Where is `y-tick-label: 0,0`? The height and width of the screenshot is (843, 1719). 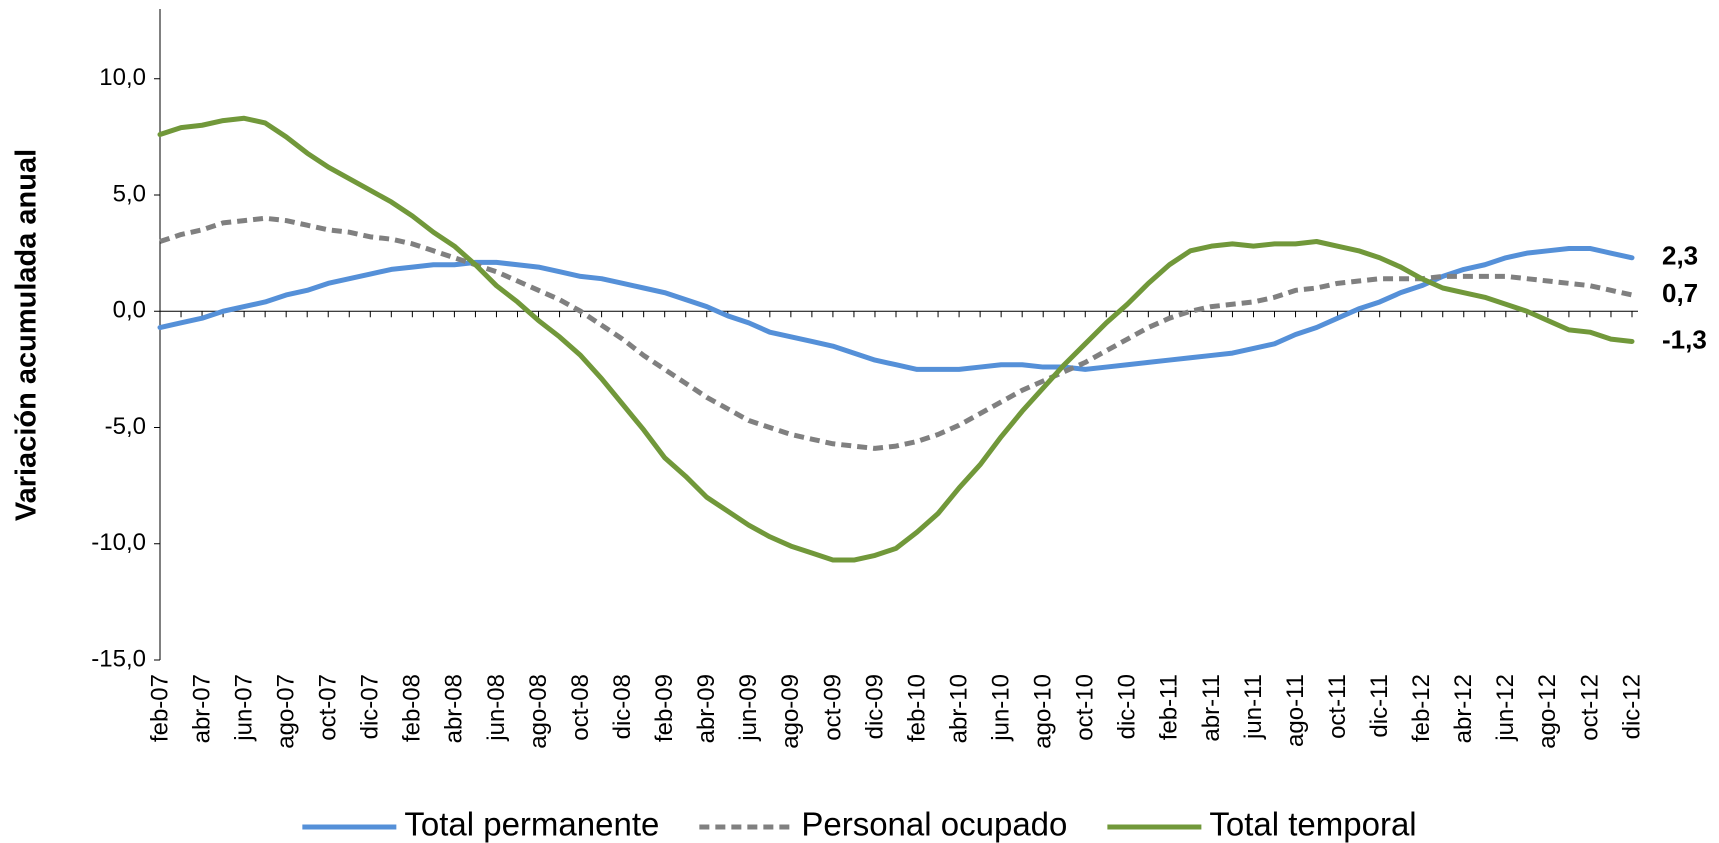 y-tick-label: 0,0 is located at coordinates (129, 310).